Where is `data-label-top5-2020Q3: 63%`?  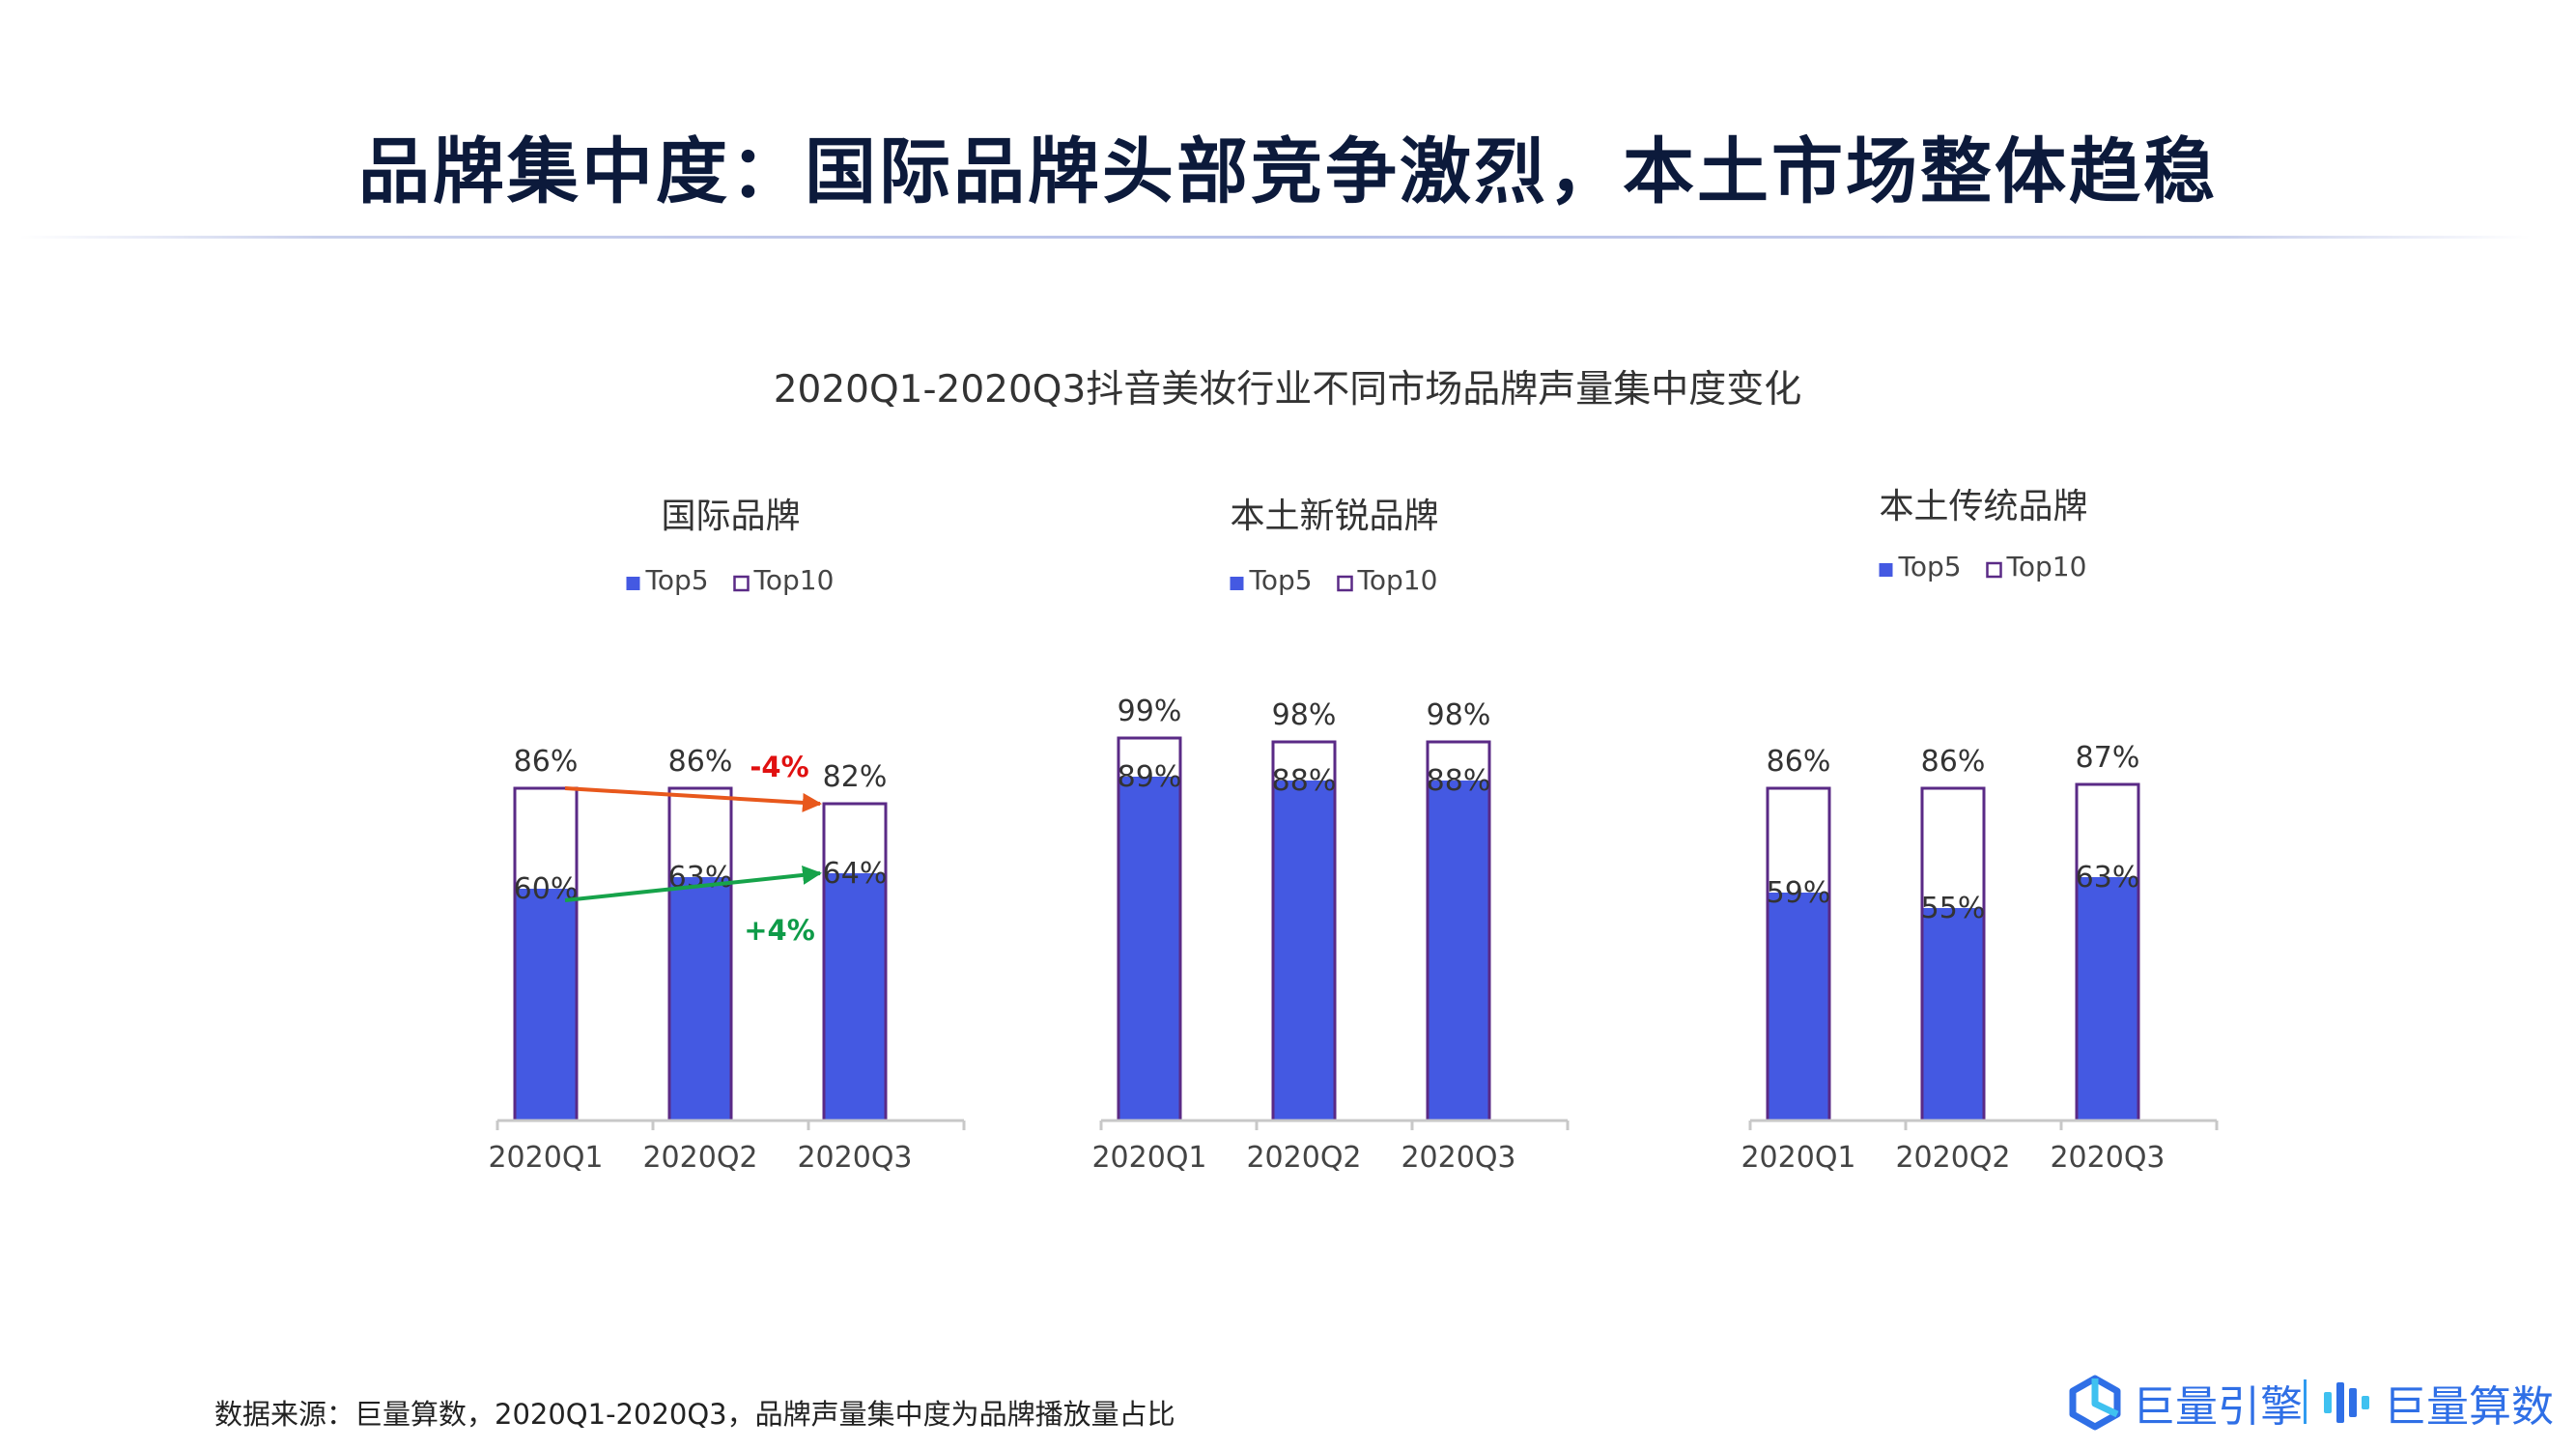
data-label-top5-2020Q3: 63% is located at coordinates (2108, 878).